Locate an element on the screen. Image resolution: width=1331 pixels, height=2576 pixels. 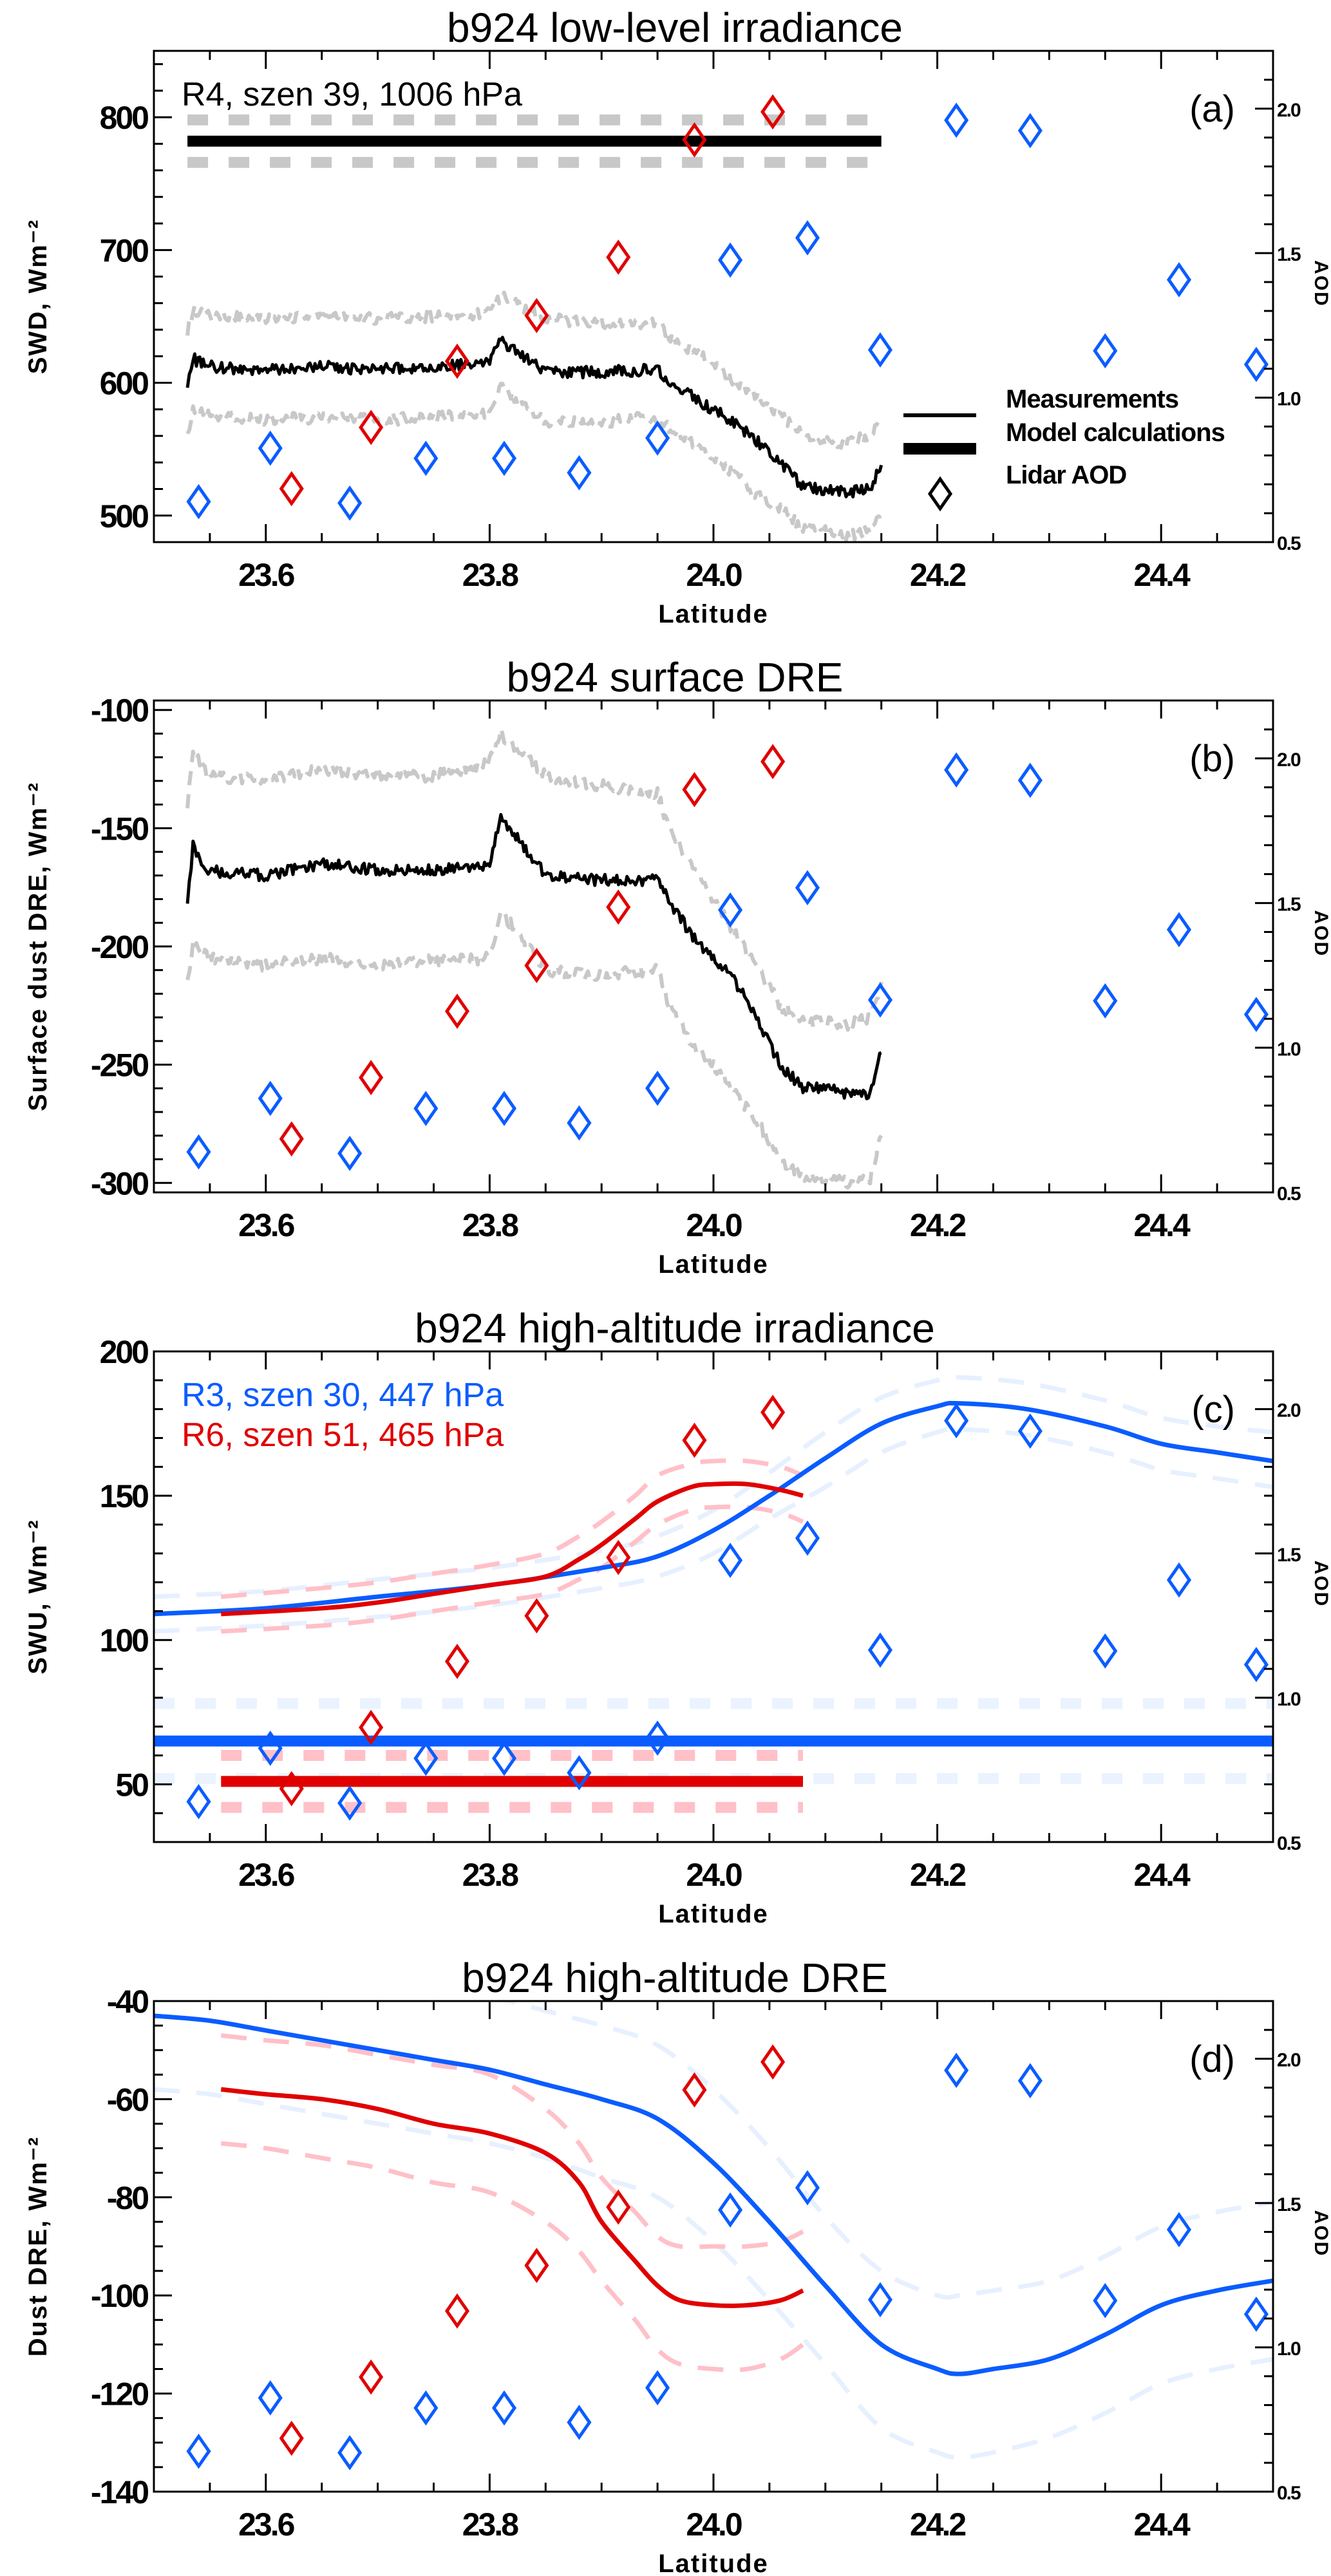
panel-letter: (b) is located at coordinates (1212, 759).